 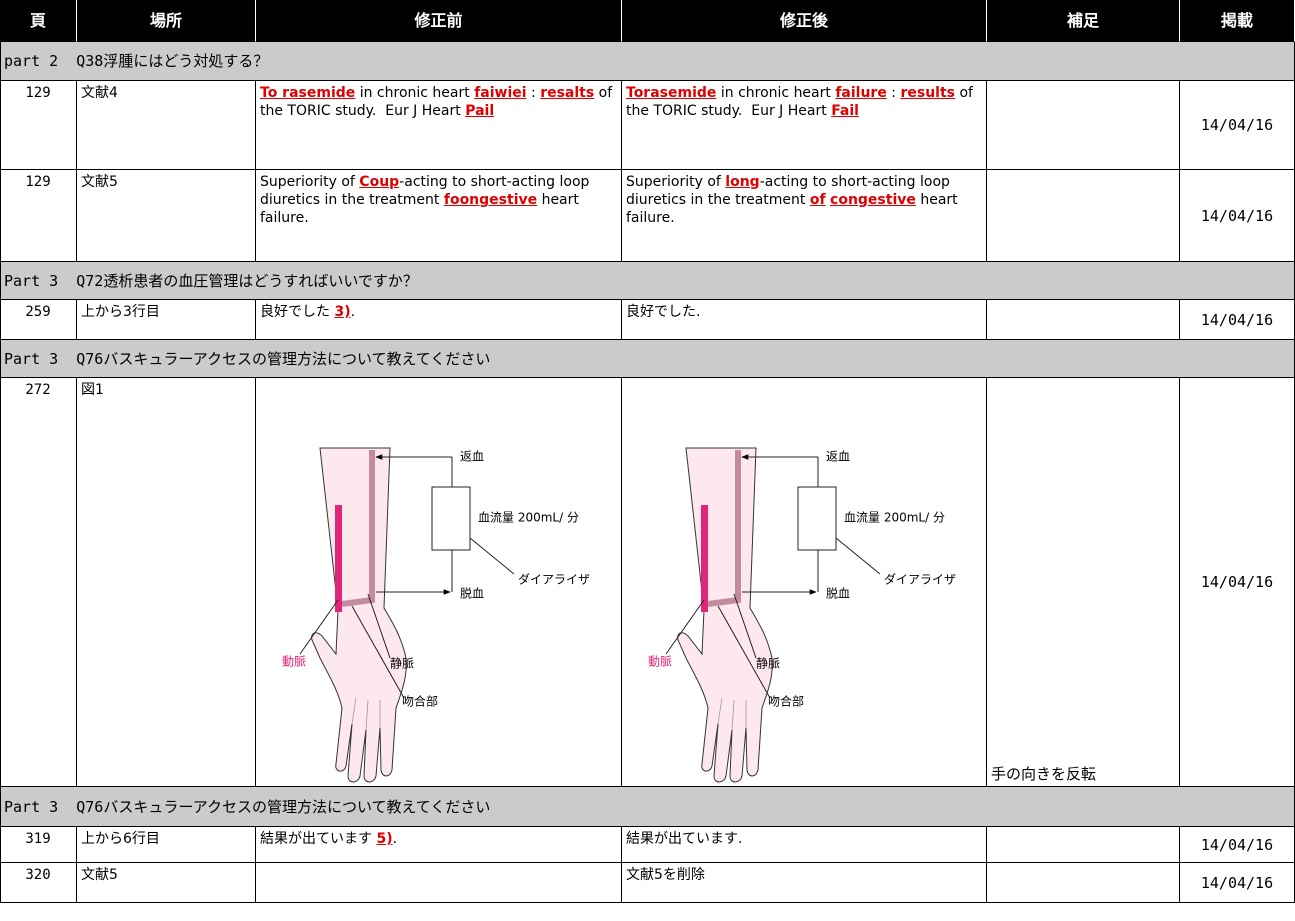 I want to click on text-segment: Superiority of, so click(x=676, y=182).